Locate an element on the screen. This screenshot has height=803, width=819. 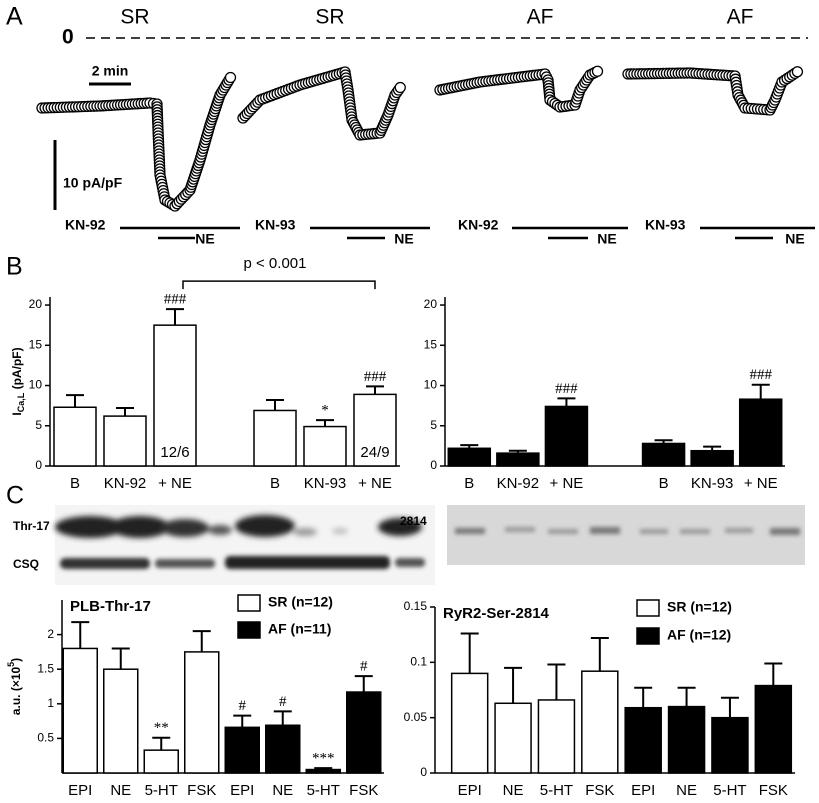
blot-label: CSQ is located at coordinates (26, 564).